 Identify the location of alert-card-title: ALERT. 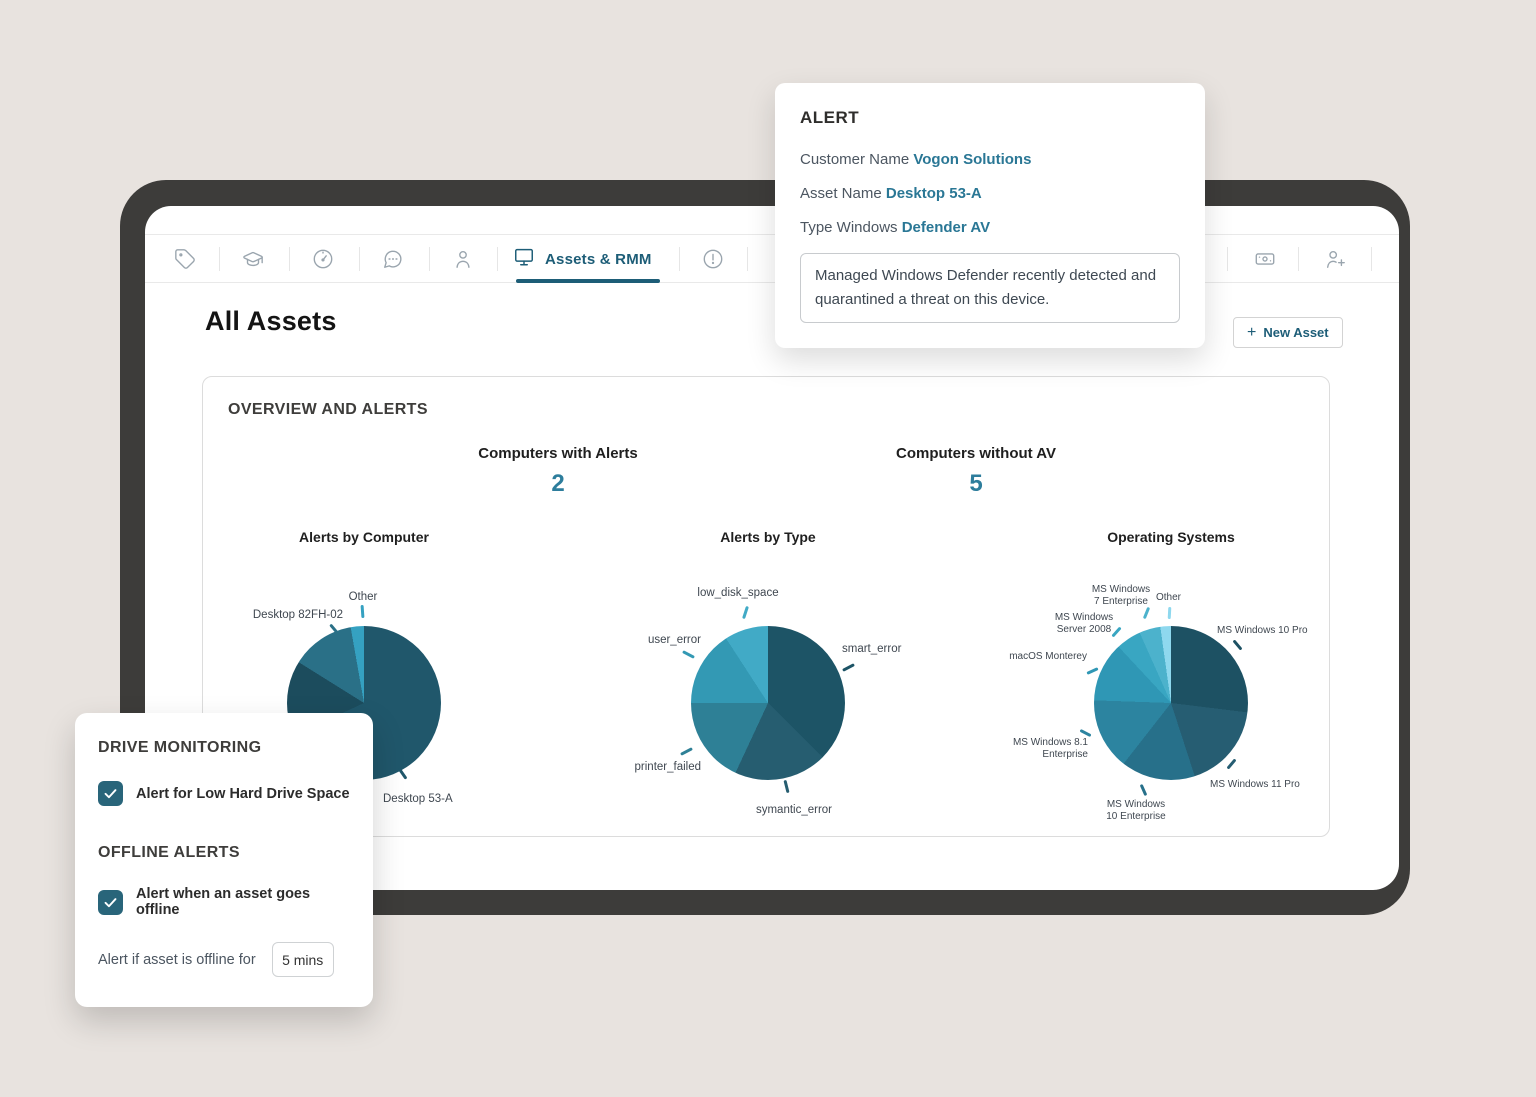
(830, 117).